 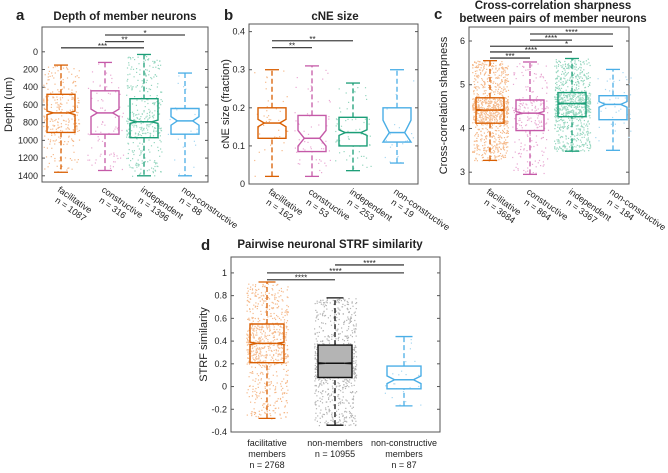 I want to click on y-tick-label: 1, so click(x=224, y=273).